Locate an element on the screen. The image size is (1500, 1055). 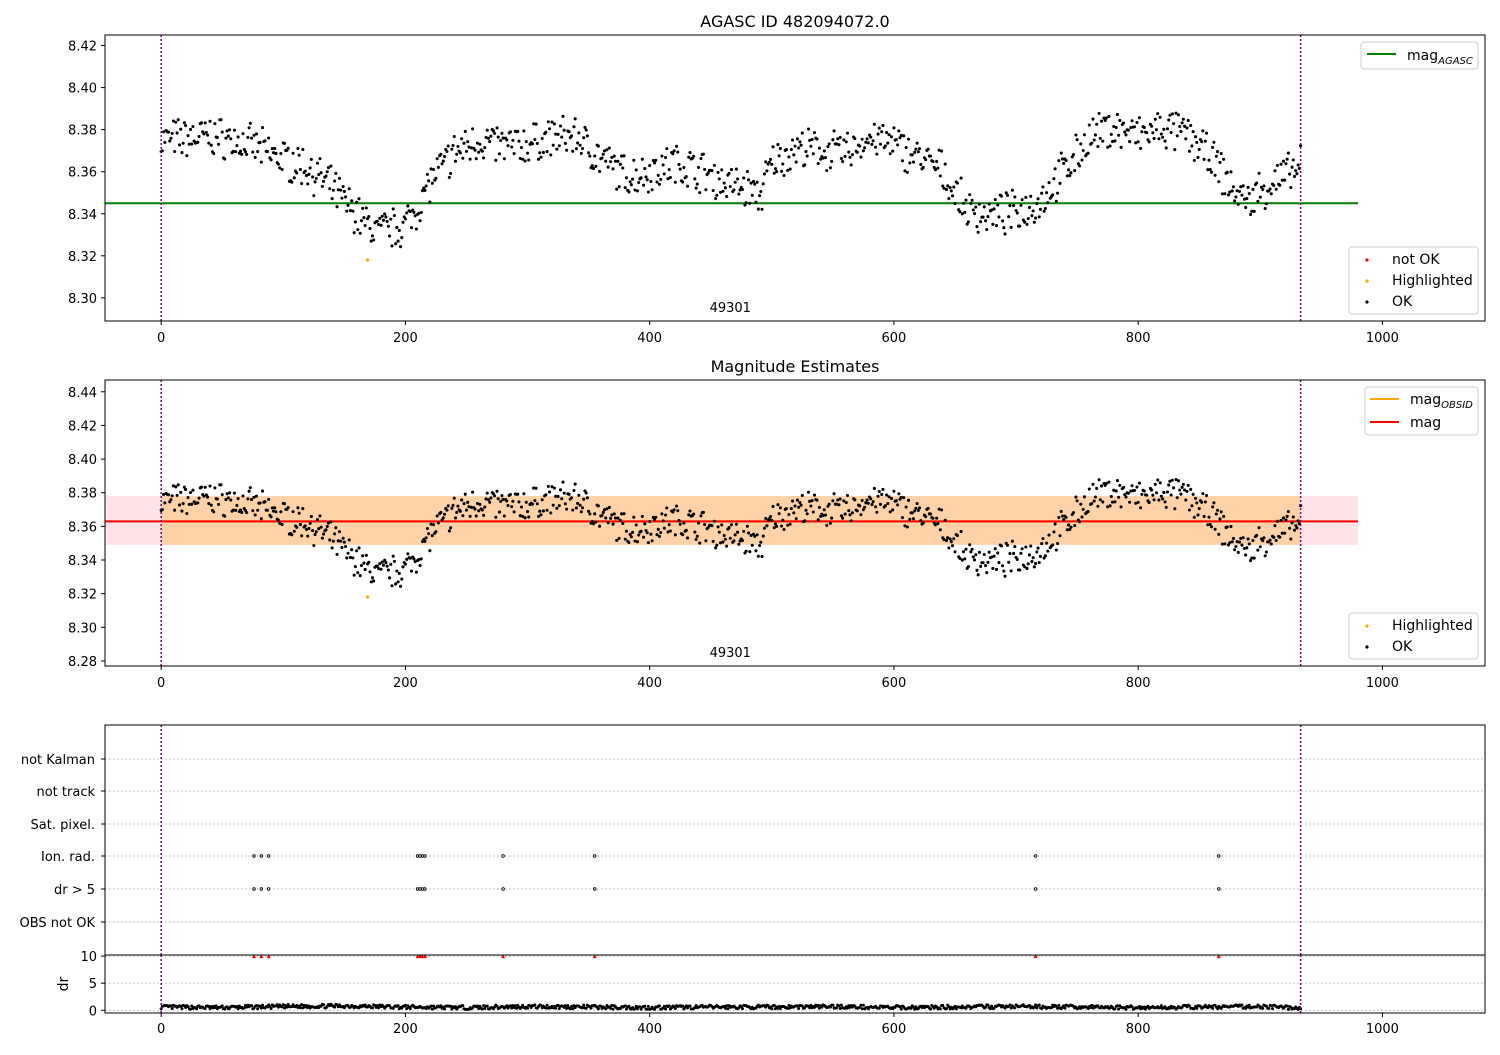
panel-dr-x-ticks: 0 200 400 600 800 1000 is located at coordinates (778, 1025).